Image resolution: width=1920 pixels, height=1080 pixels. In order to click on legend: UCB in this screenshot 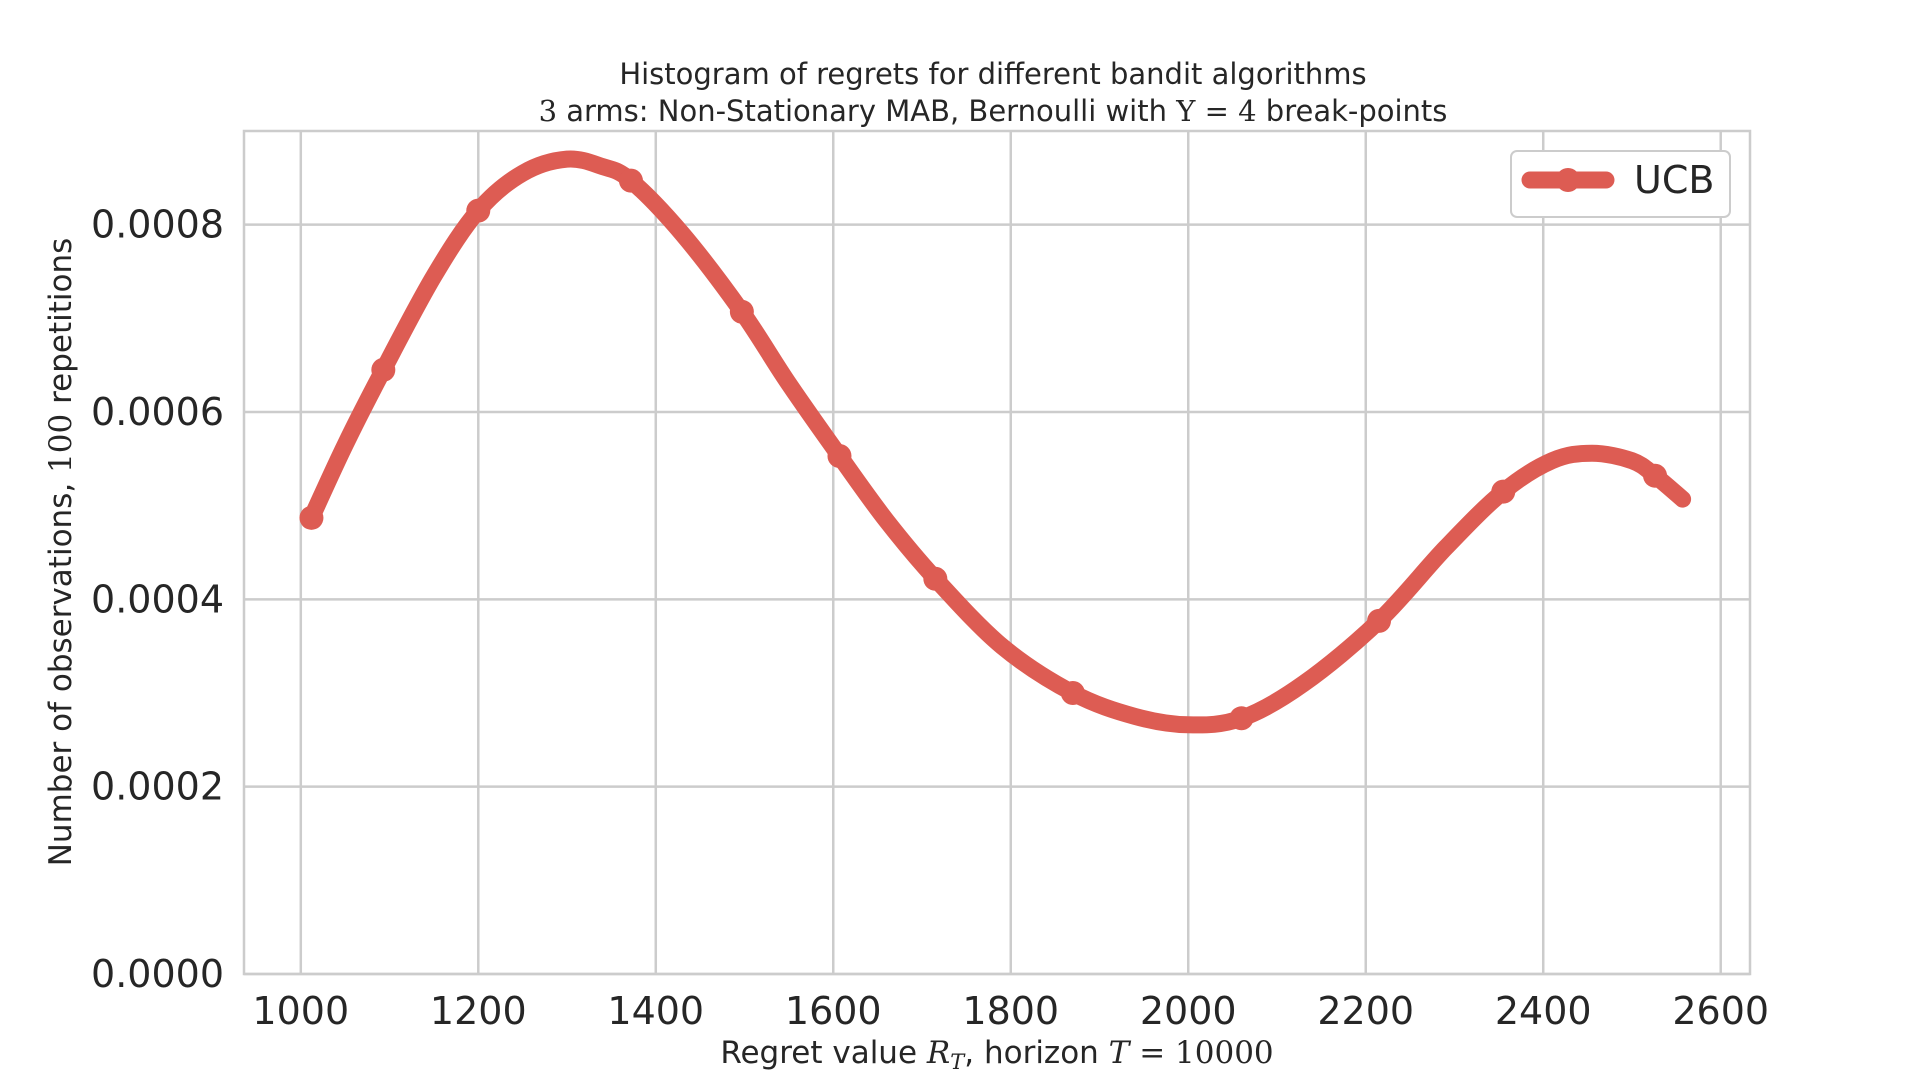, I will do `click(1620, 184)`.